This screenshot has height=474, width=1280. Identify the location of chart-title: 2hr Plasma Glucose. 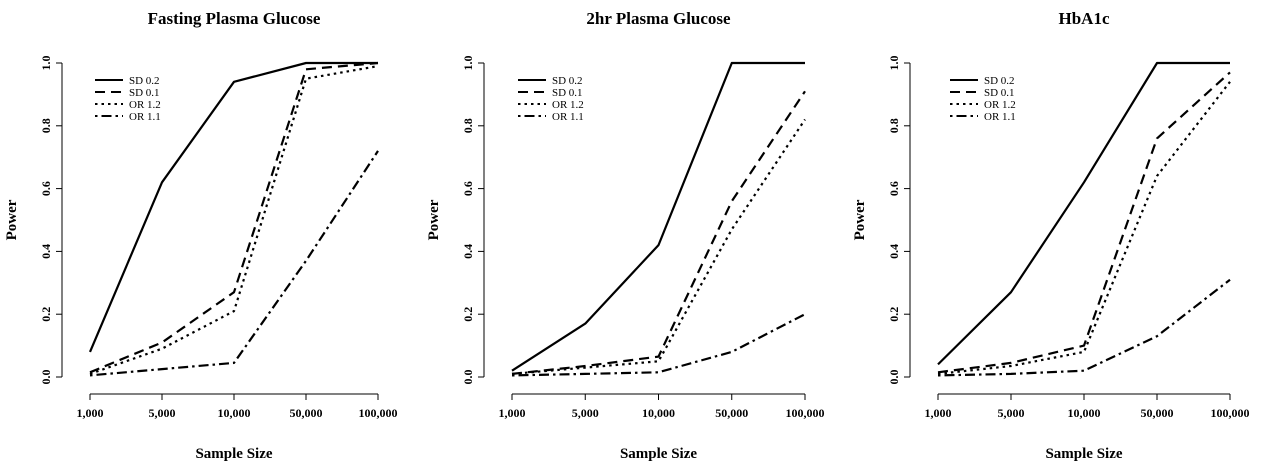
(658, 18).